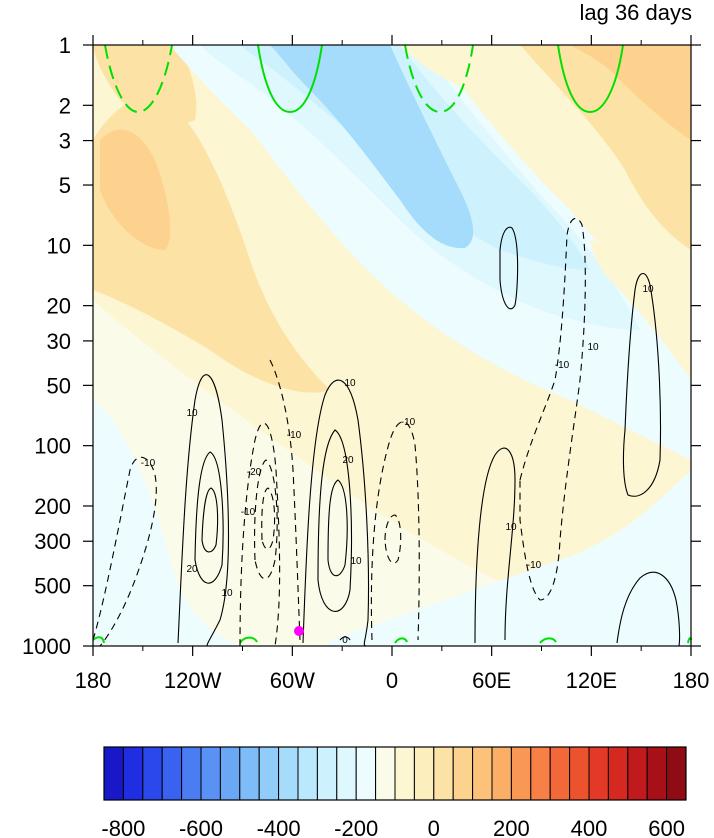  What do you see at coordinates (65, 105) in the screenshot?
I see `y-tick-label: 2` at bounding box center [65, 105].